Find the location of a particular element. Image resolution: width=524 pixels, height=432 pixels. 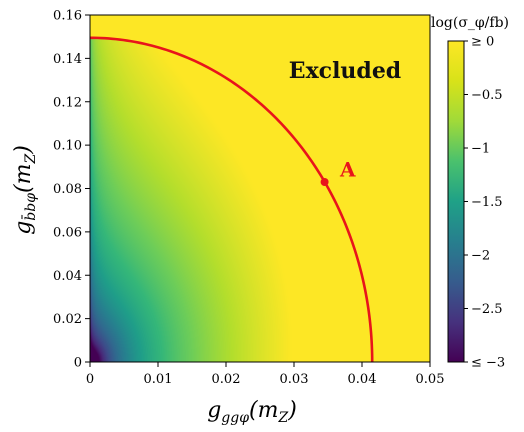

x-tick-label: 0.03 is located at coordinates (294, 379).